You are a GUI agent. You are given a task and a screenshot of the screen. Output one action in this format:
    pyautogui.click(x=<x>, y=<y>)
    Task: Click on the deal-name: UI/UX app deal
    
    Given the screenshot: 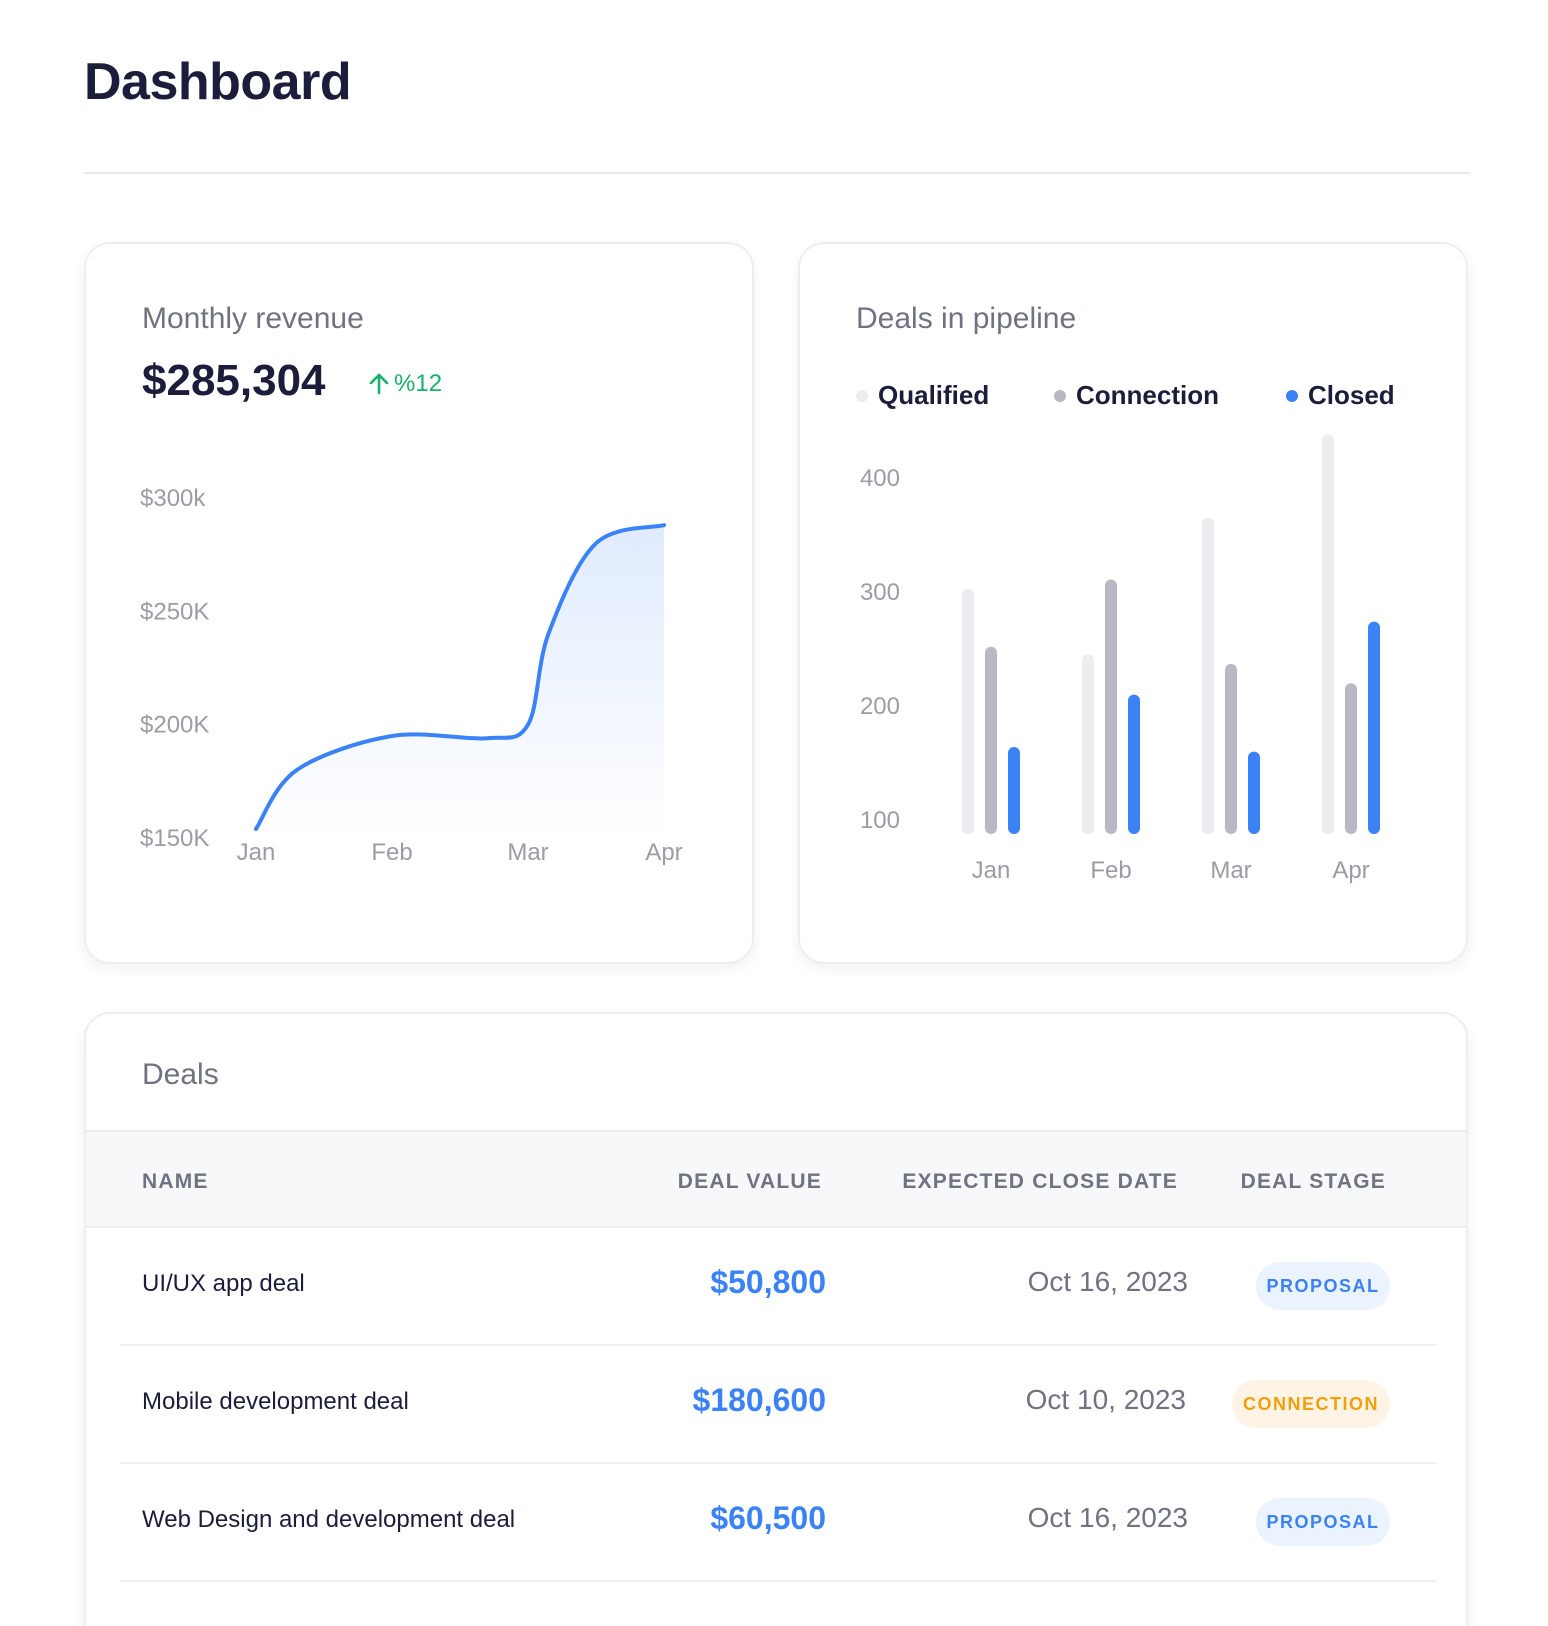 What is the action you would take?
    pyautogui.click(x=223, y=1283)
    